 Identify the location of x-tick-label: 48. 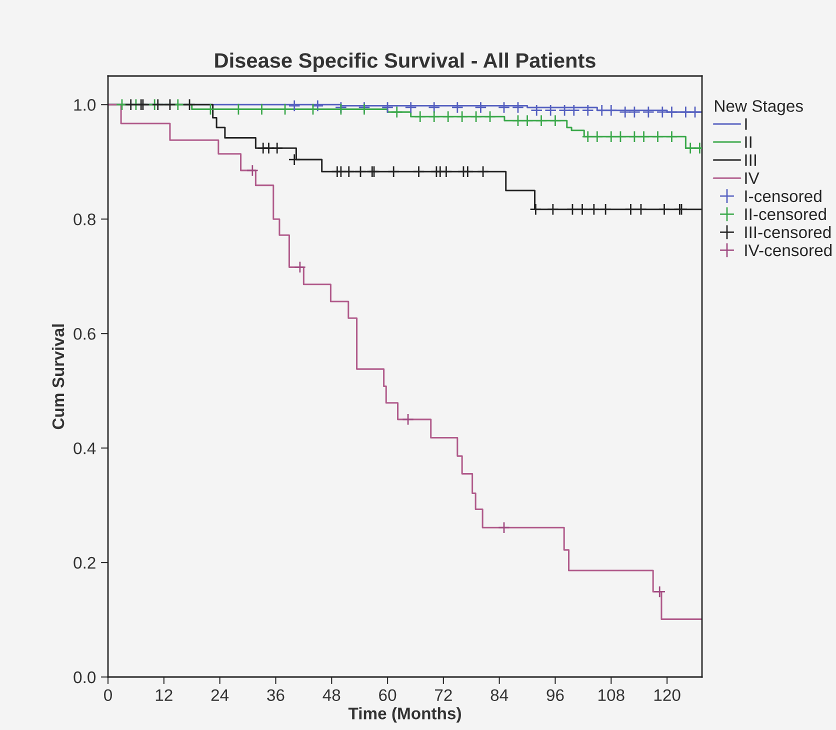
(331, 695).